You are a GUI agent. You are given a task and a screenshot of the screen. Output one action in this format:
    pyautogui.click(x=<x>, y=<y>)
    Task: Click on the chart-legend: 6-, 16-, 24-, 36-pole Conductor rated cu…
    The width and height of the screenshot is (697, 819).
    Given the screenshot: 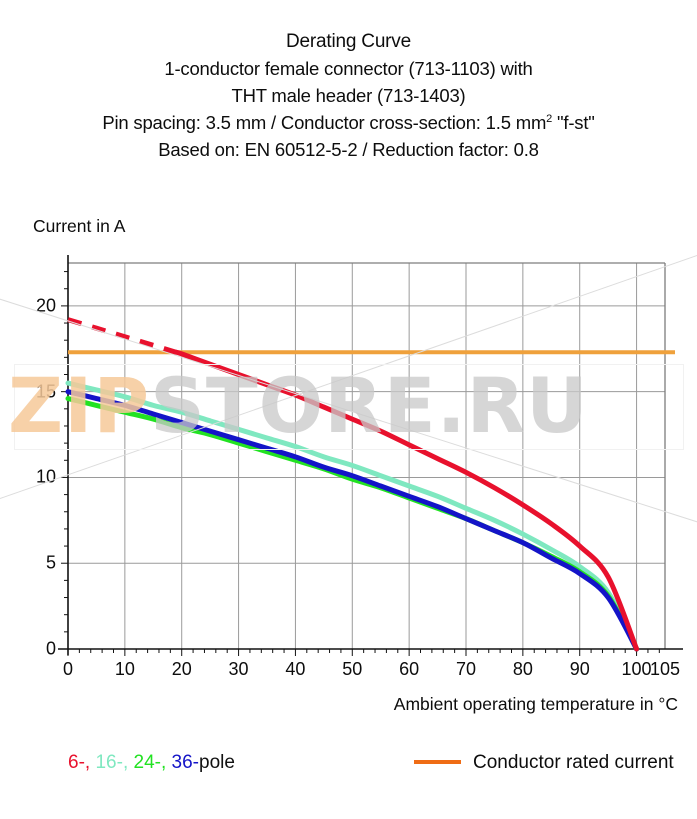 What is the action you would take?
    pyautogui.click(x=348, y=772)
    